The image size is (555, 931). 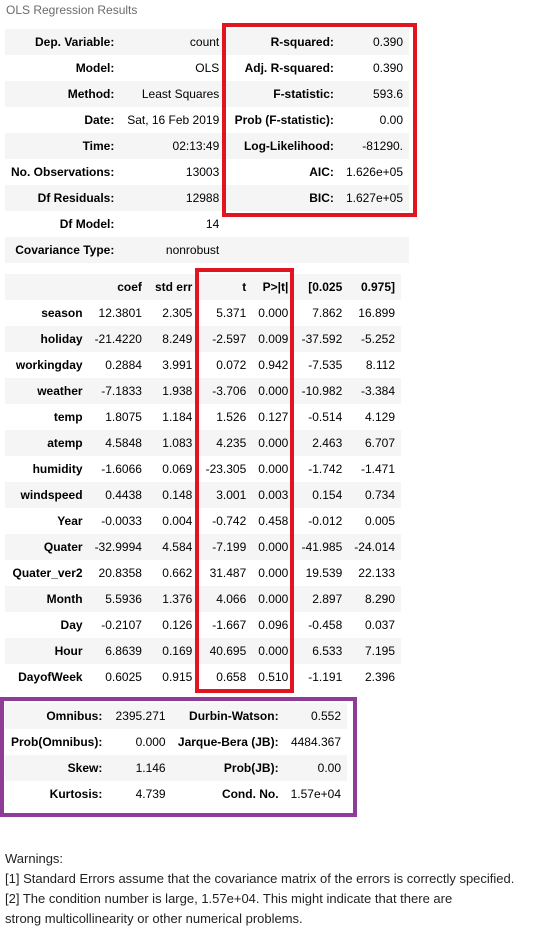 I want to click on coef-variable-name: Hour, so click(x=47, y=651).